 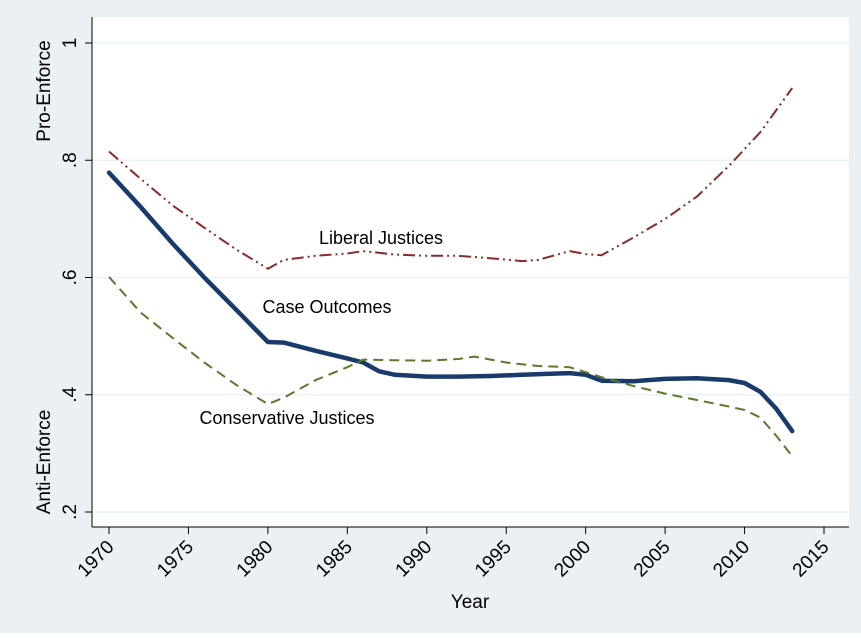 What do you see at coordinates (70, 278) in the screenshot?
I see `y-tick-label: .6` at bounding box center [70, 278].